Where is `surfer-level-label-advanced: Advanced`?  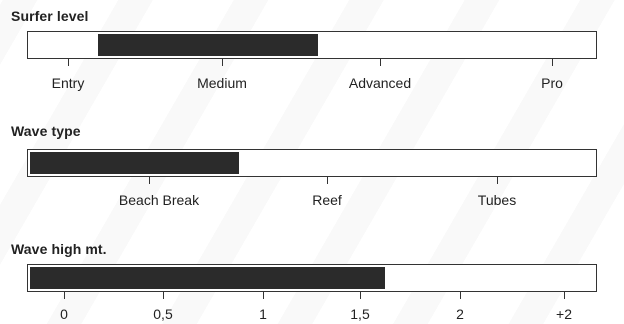
surfer-level-label-advanced: Advanced is located at coordinates (380, 83).